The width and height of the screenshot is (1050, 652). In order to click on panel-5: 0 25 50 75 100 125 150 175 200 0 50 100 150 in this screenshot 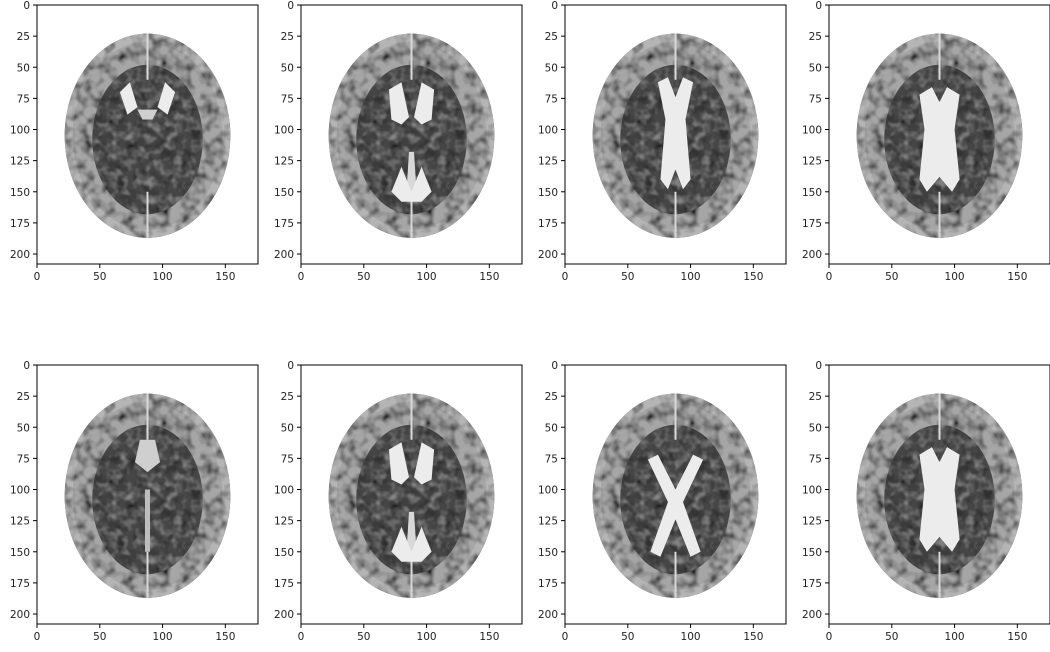, I will do `click(134, 501)`.